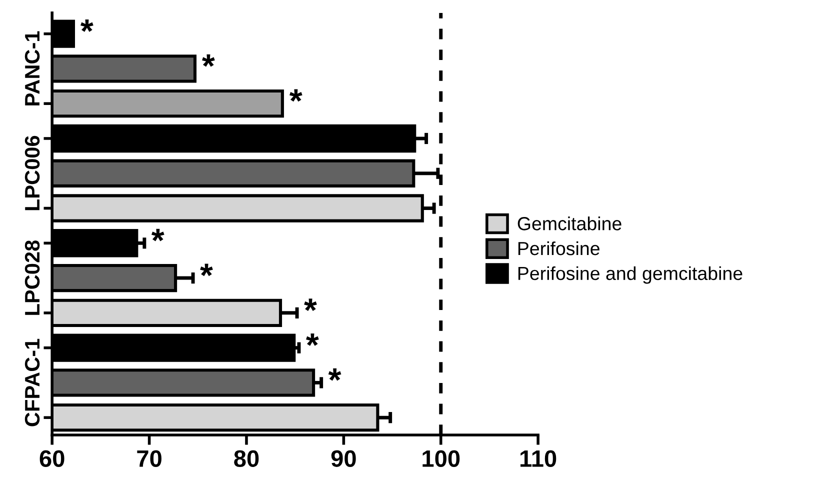 This screenshot has width=814, height=477. What do you see at coordinates (559, 248) in the screenshot?
I see `legend-label: Perifosine` at bounding box center [559, 248].